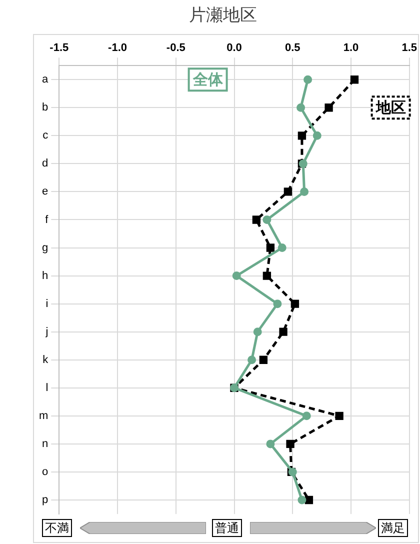 The height and width of the screenshot is (544, 420). Describe the element at coordinates (47, 304) in the screenshot. I see `y-tick-label: i` at that location.